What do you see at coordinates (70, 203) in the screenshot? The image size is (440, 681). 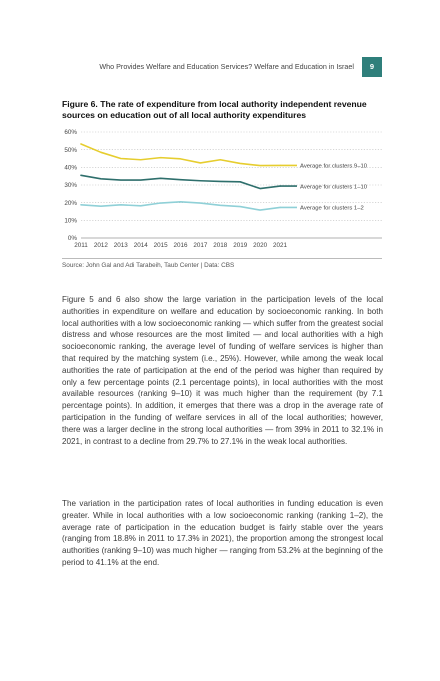 I see `y-tick-label: 20%` at bounding box center [70, 203].